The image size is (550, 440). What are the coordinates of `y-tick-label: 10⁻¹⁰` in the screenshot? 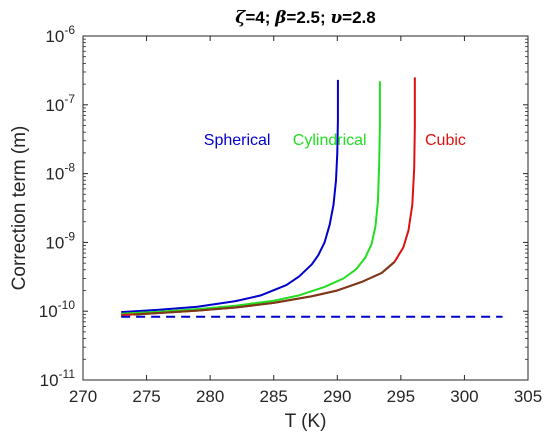 It's located at (57, 309).